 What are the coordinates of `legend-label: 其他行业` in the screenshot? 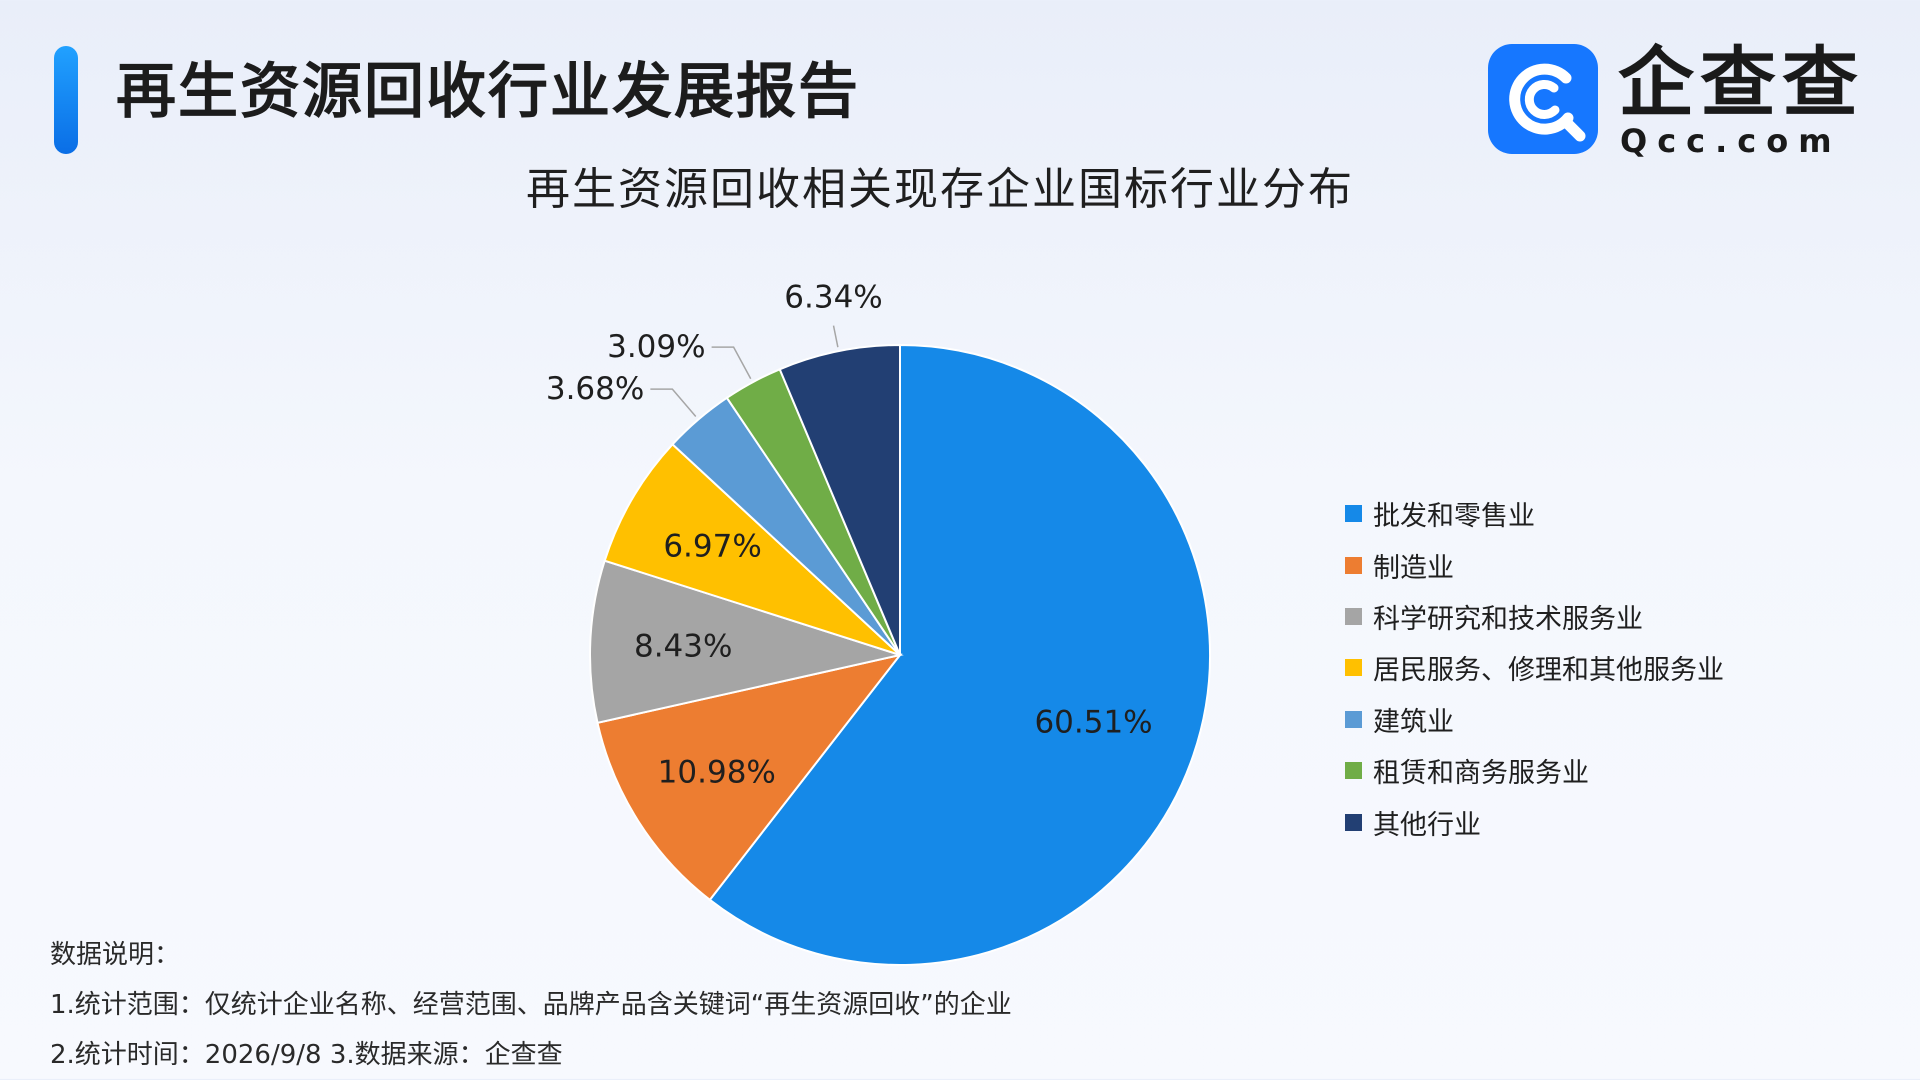 It's located at (1427, 825).